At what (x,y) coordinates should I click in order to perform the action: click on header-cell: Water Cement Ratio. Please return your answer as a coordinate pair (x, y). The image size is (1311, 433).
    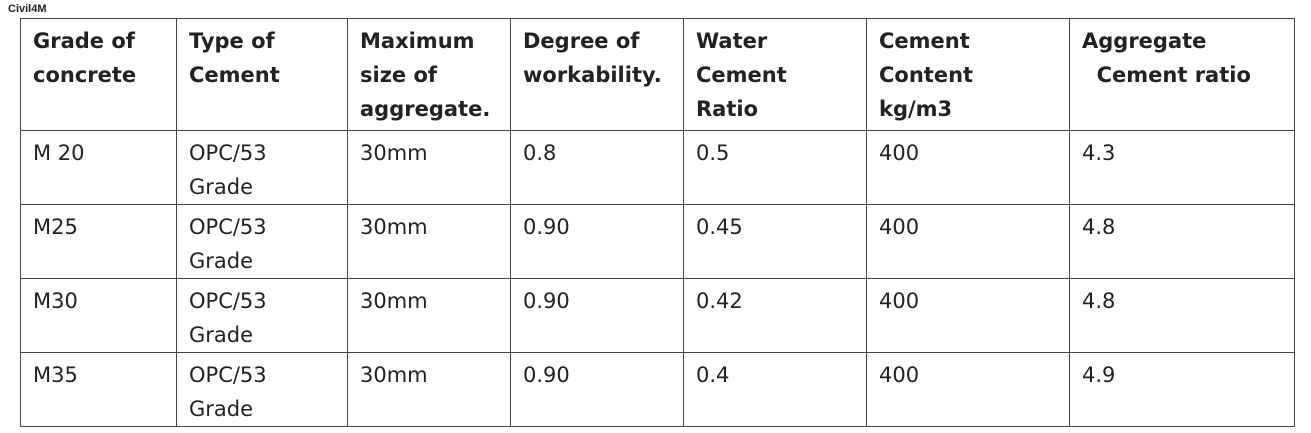
    Looking at the image, I should click on (775, 74).